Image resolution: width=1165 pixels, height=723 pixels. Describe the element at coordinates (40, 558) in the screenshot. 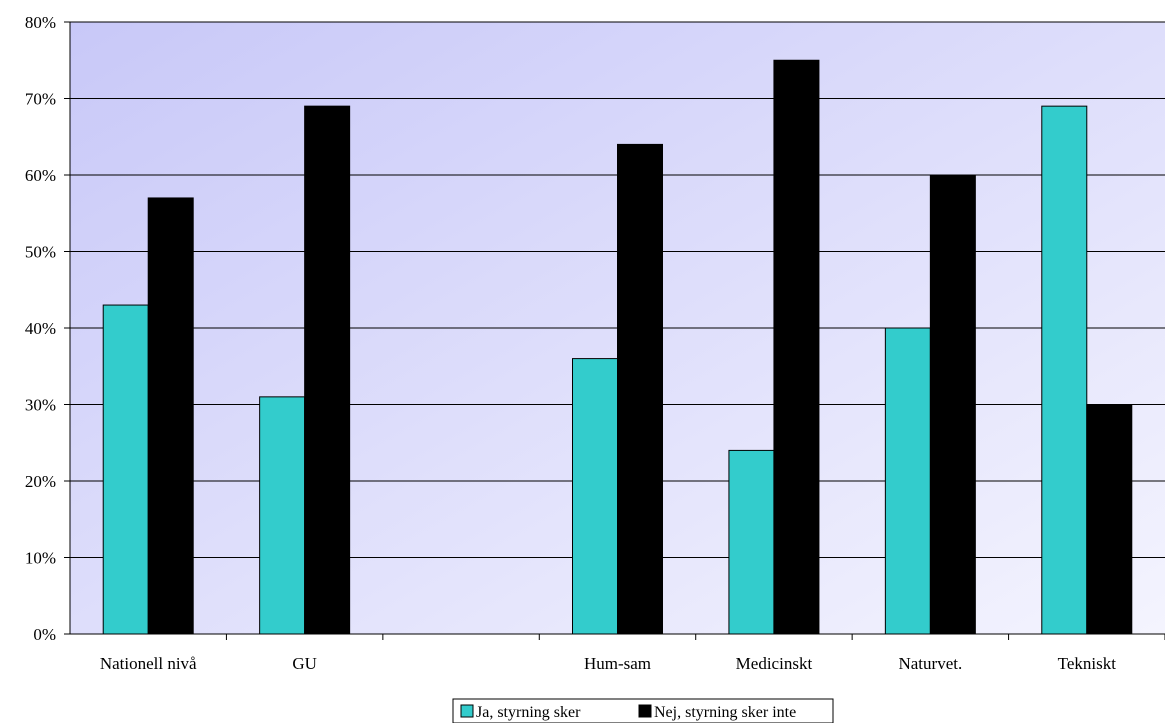

I see `y-tick-label: 10%` at that location.